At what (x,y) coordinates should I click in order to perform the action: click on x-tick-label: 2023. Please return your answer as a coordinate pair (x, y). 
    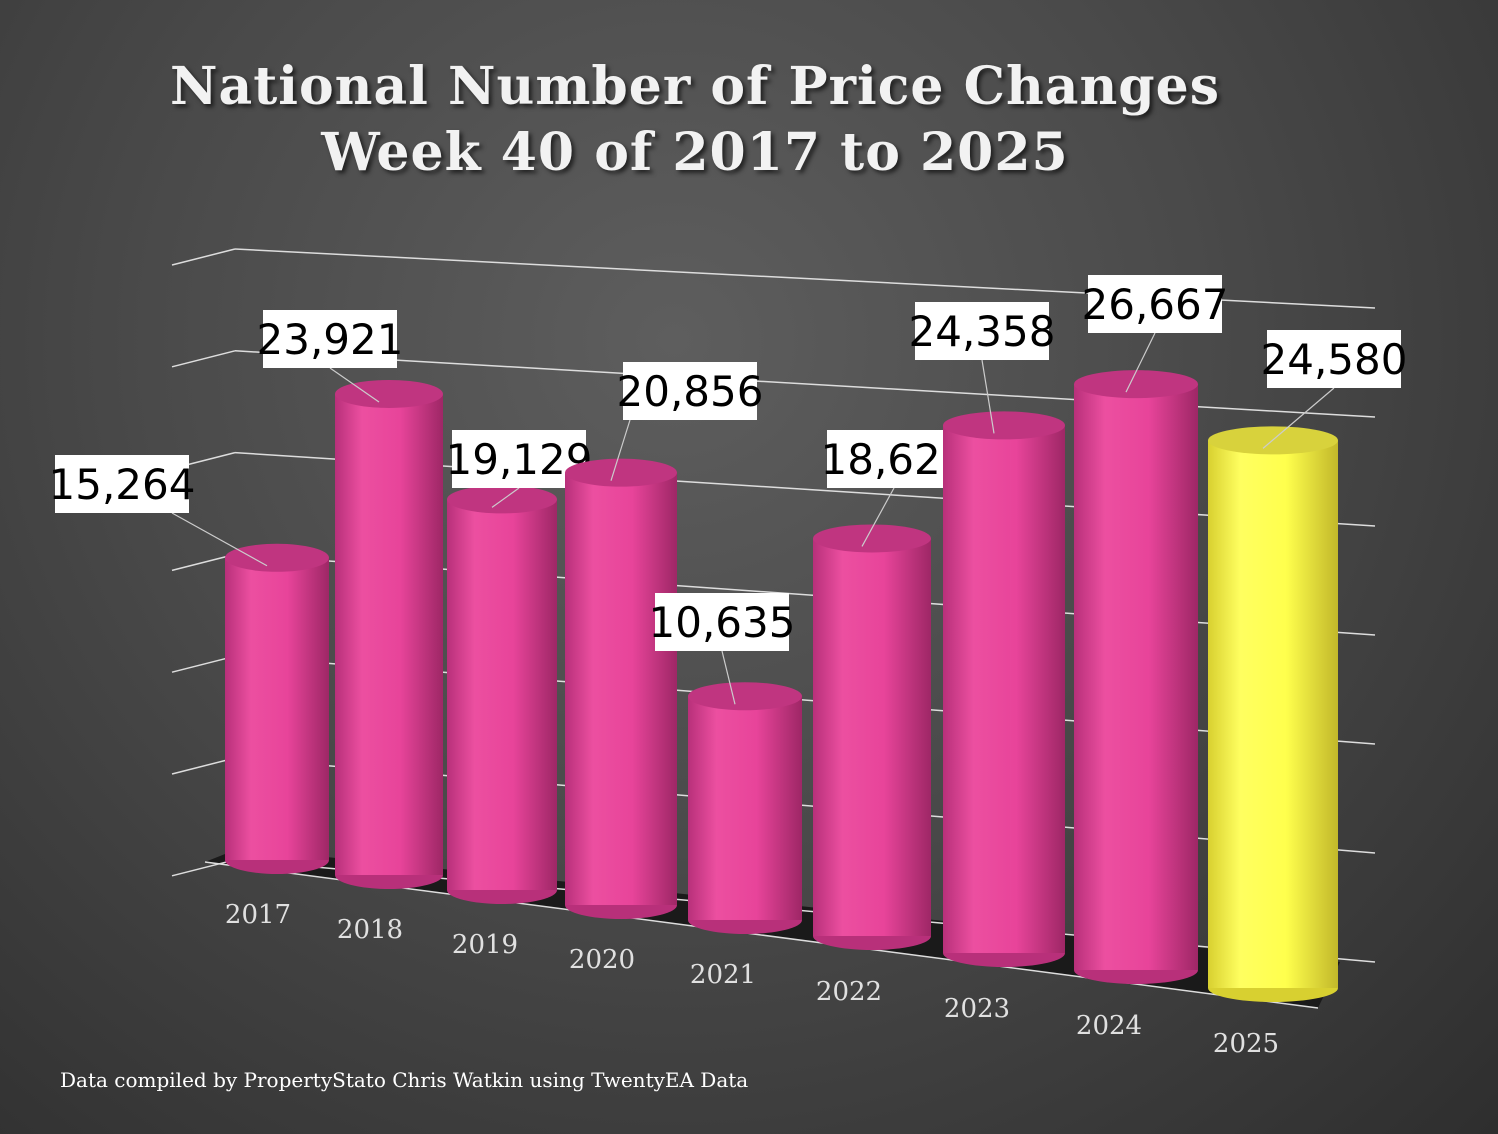
    Looking at the image, I should click on (977, 1009).